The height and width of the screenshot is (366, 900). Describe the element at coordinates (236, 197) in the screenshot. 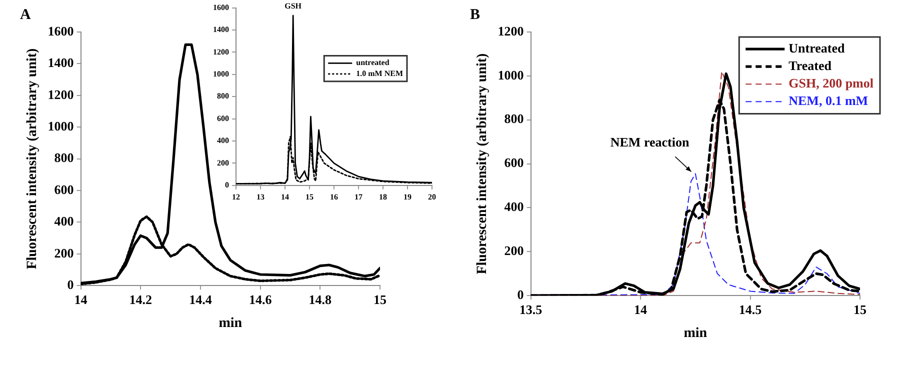

I see `x-tick-label: 12` at that location.